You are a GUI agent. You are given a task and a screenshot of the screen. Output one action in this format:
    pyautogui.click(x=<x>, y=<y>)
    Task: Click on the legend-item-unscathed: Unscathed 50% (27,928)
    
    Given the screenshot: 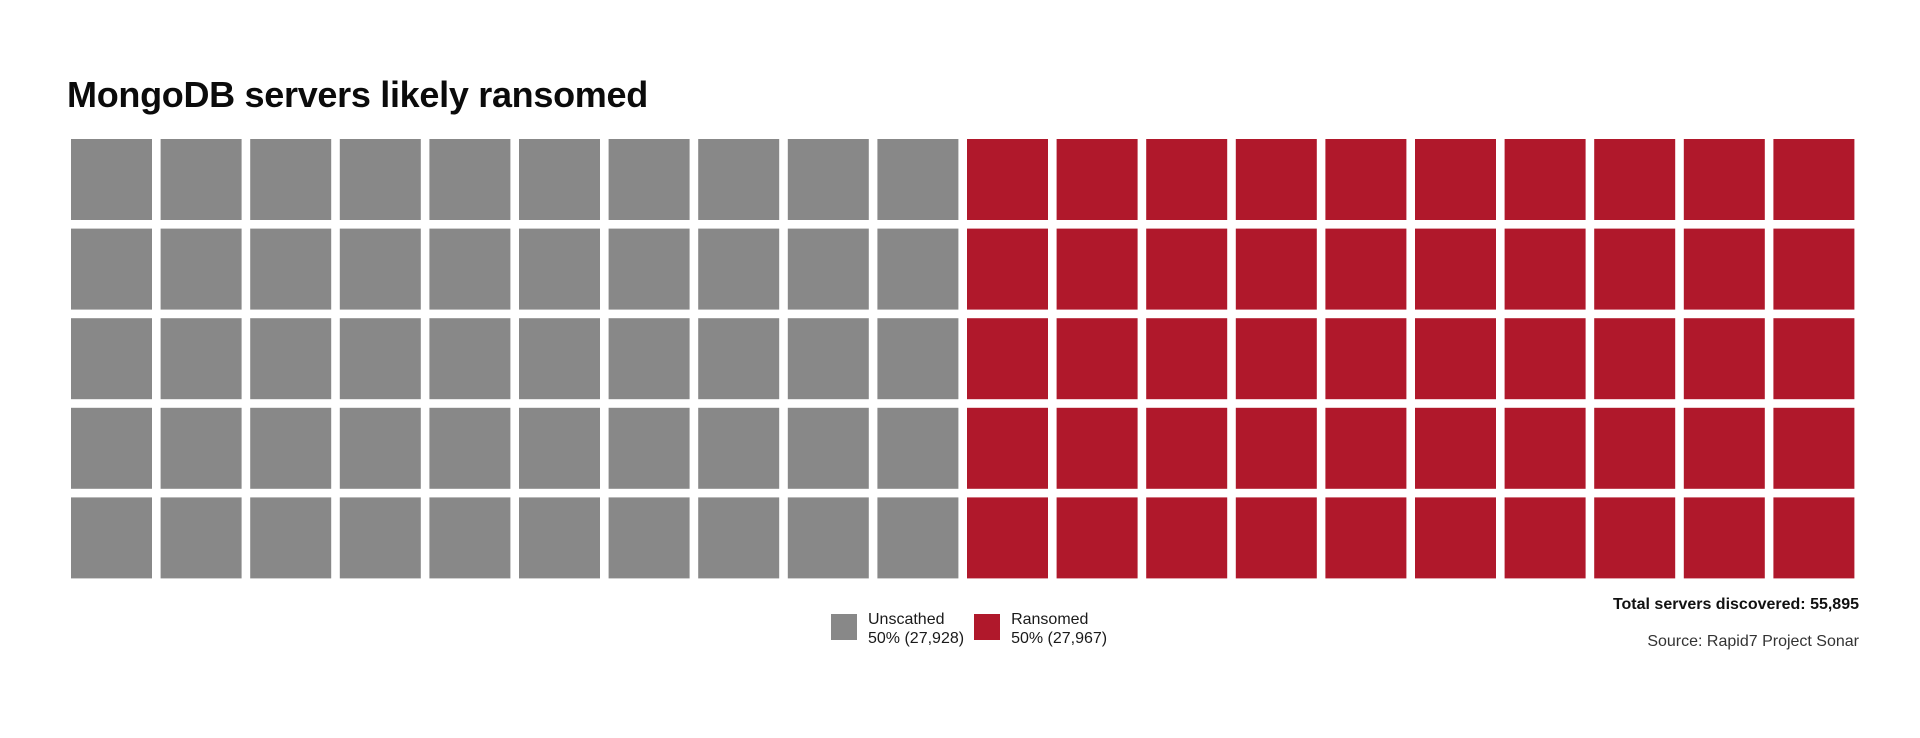 What is the action you would take?
    pyautogui.click(x=897, y=629)
    